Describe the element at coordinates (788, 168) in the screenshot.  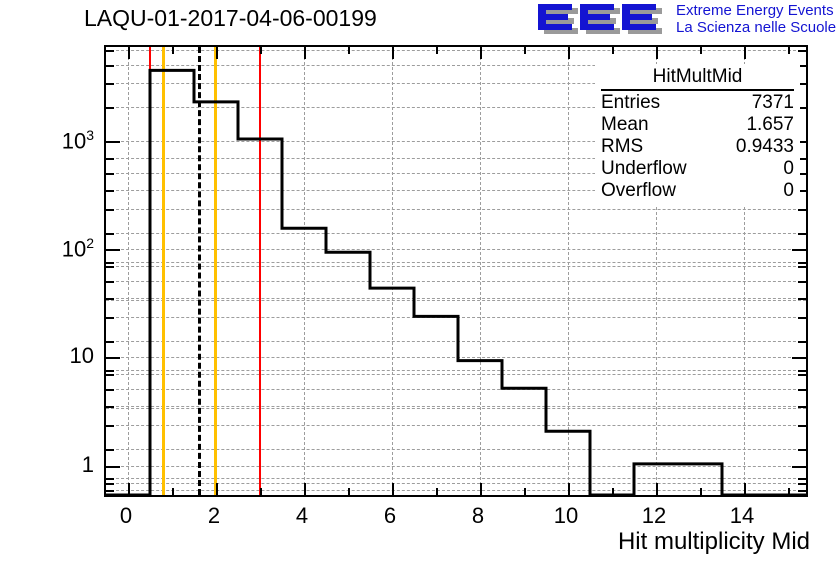
I see `stats-value-underflow: 0` at that location.